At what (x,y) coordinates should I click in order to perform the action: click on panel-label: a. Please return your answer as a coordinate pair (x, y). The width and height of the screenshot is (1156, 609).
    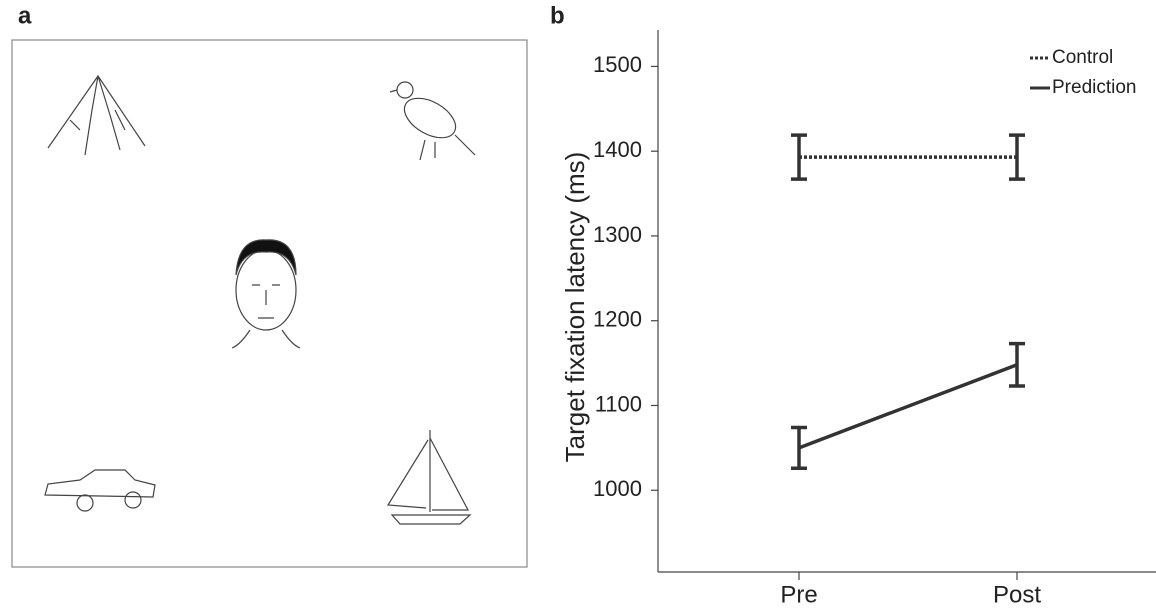
    Looking at the image, I should click on (25, 15).